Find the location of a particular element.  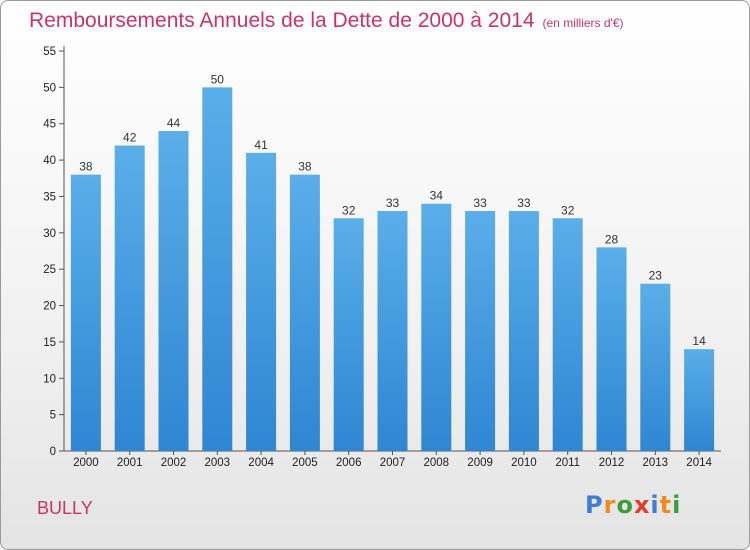

data-label: 23 is located at coordinates (656, 276).